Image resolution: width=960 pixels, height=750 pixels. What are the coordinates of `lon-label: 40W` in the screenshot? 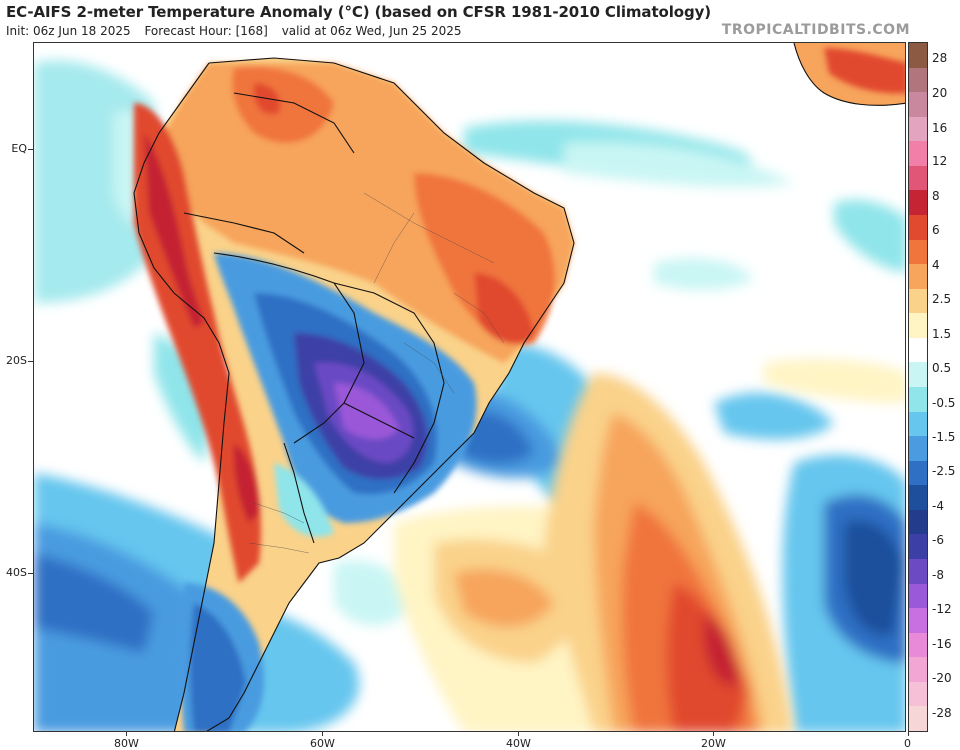 It's located at (518, 743).